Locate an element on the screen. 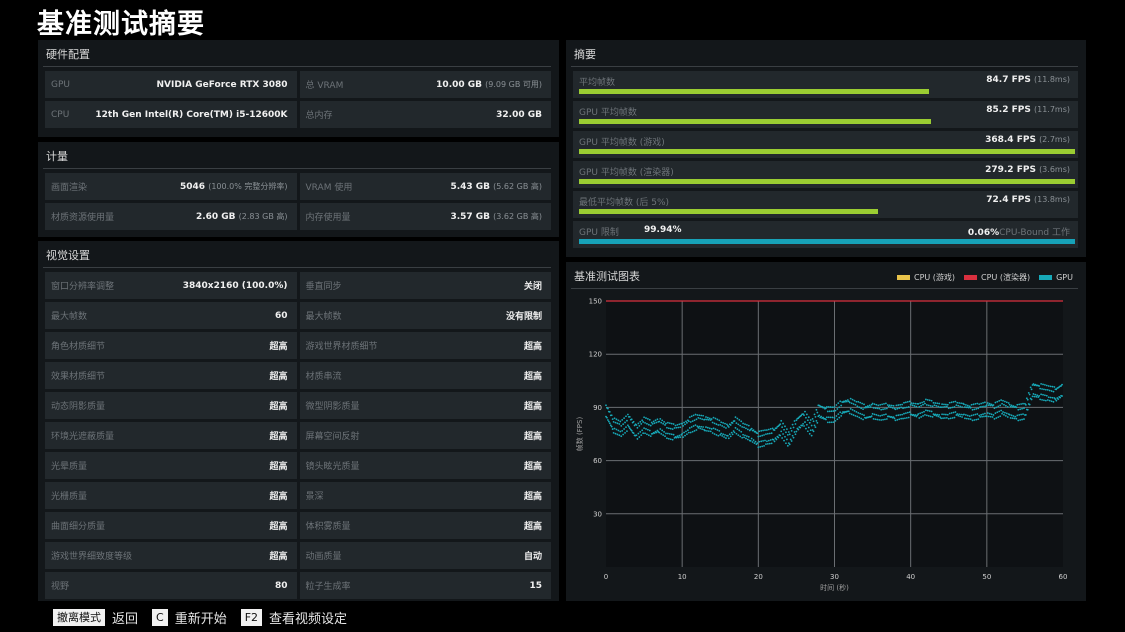 This screenshot has height=632, width=1125. visual-cell: 材质串流 超高 is located at coordinates (425, 375).